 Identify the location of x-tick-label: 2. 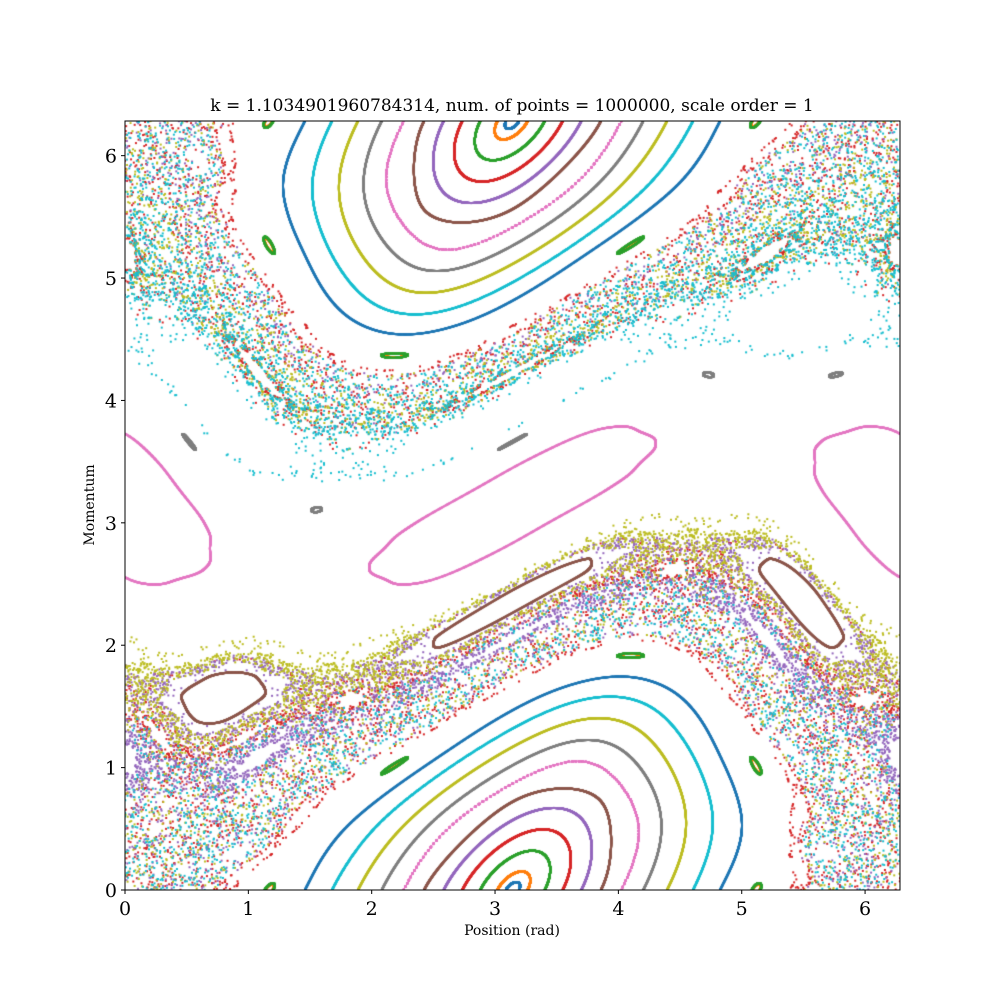
(372, 909).